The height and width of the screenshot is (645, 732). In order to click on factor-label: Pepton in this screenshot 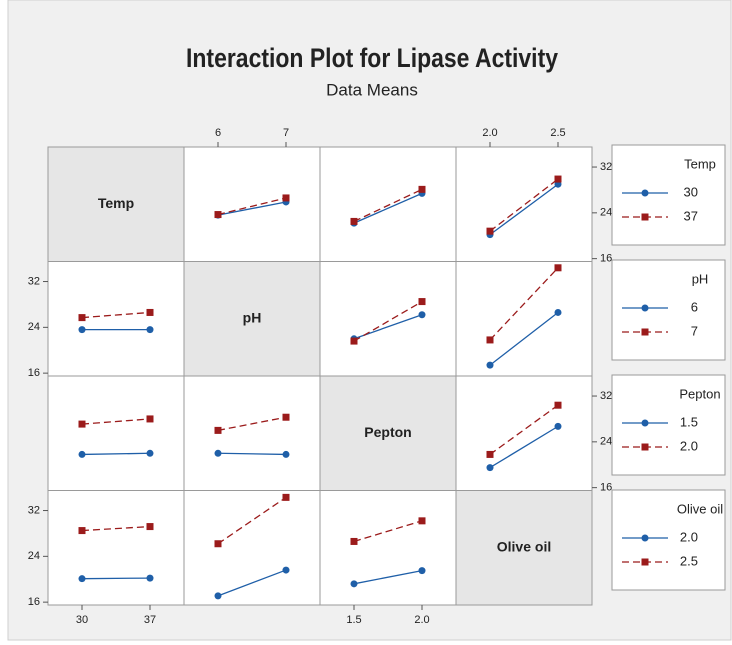, I will do `click(387, 432)`.